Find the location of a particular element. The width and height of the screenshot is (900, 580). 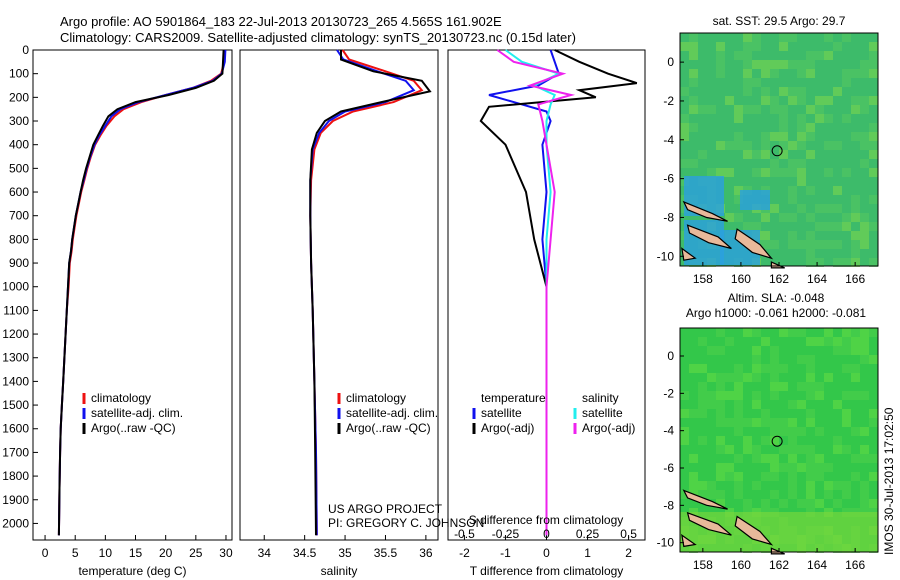

s-tick-label: -0.5 is located at coordinates (464, 534).